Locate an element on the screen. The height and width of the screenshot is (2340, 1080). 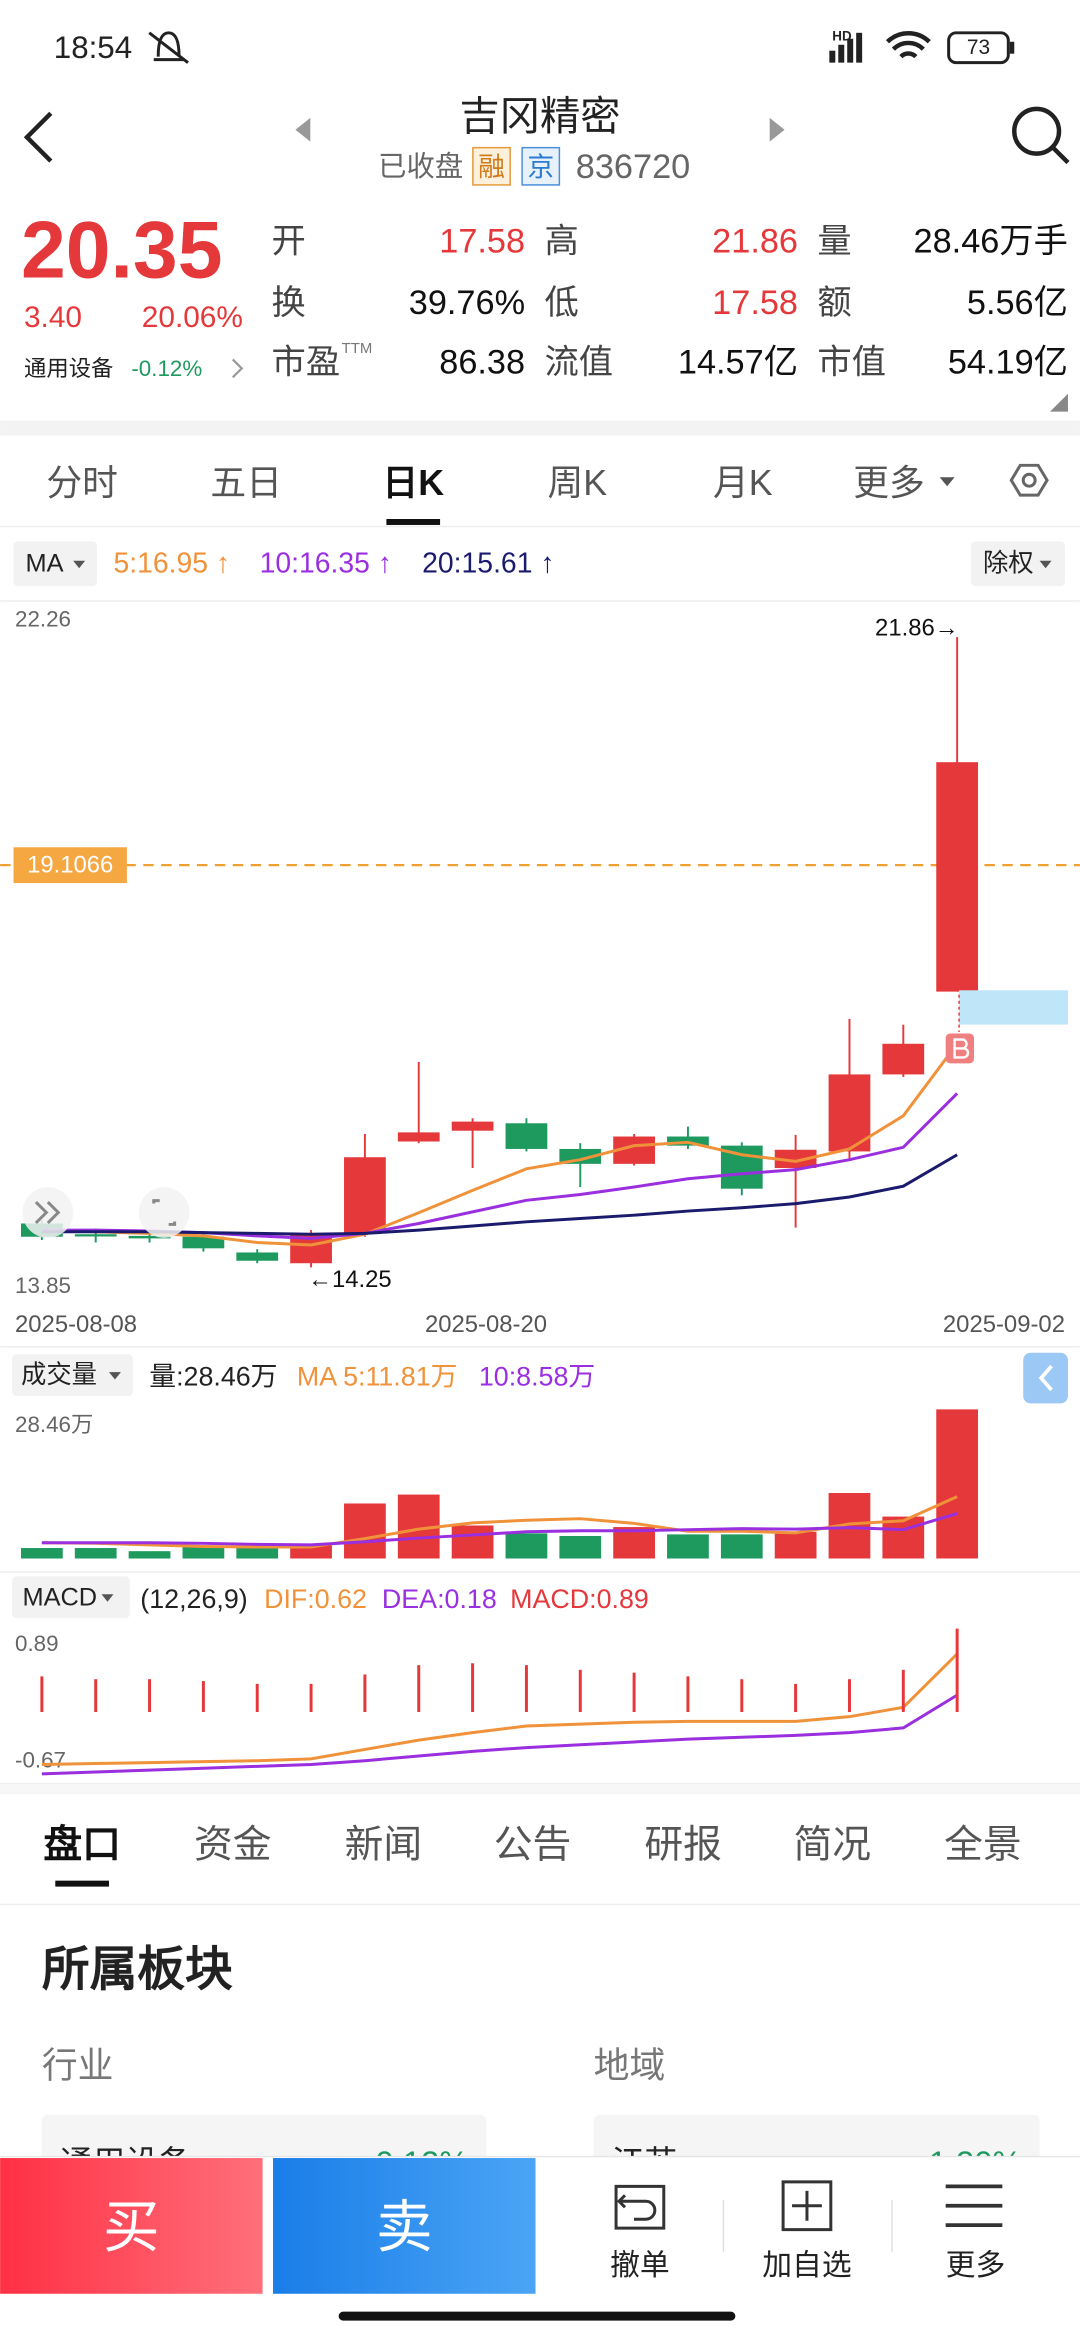
action-label: 更多 is located at coordinates (976, 2265).